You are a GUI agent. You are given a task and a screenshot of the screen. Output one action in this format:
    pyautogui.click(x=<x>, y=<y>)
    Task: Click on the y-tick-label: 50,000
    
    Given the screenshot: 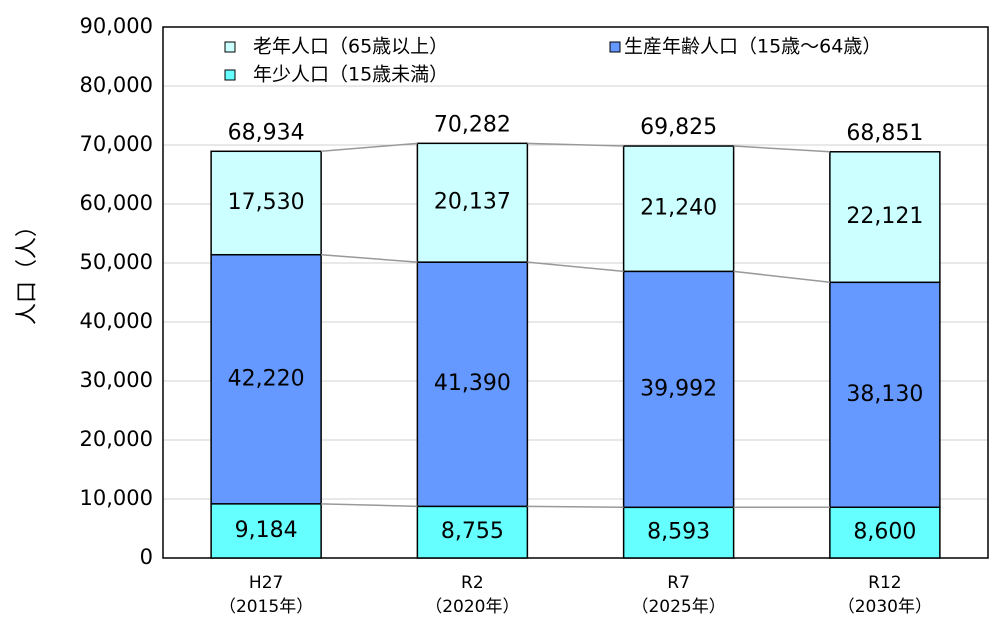 What is the action you would take?
    pyautogui.click(x=116, y=262)
    